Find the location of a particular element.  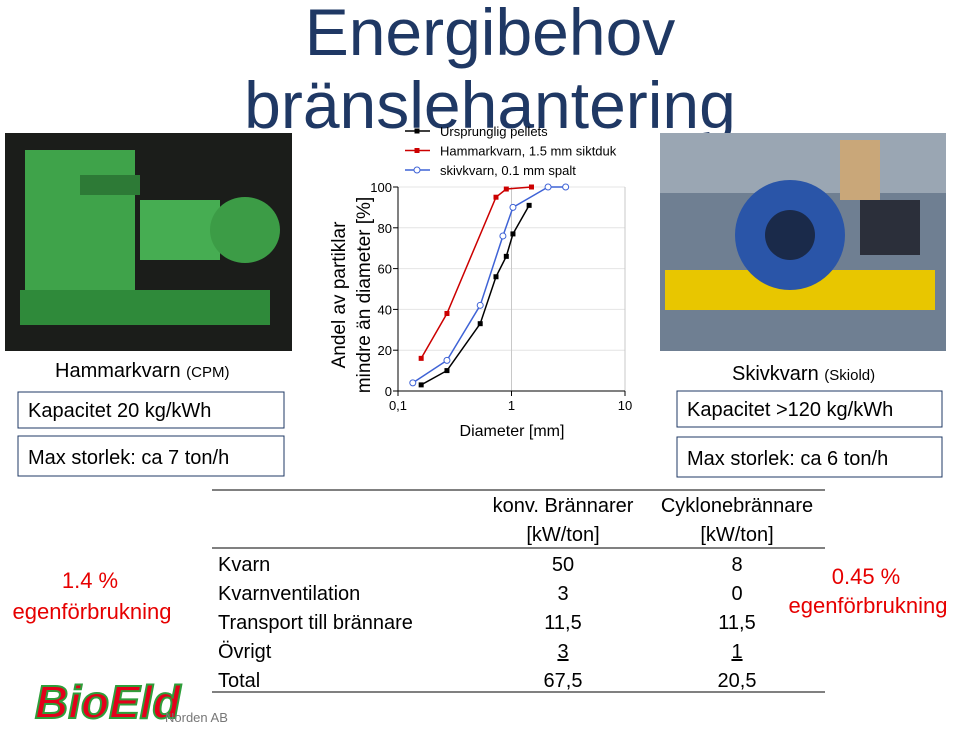

x-axis-label: Diameter [mm] is located at coordinates (512, 431).